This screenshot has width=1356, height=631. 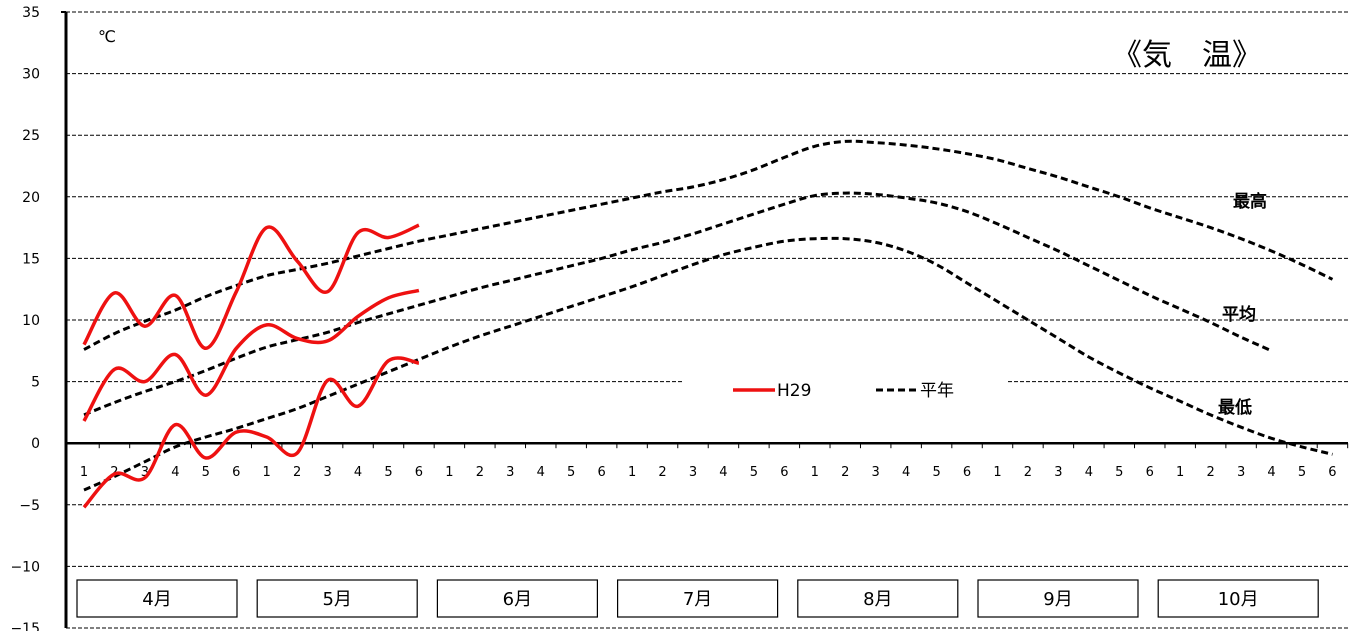 I want to click on legend-normal-label: 平年, so click(x=937, y=391).